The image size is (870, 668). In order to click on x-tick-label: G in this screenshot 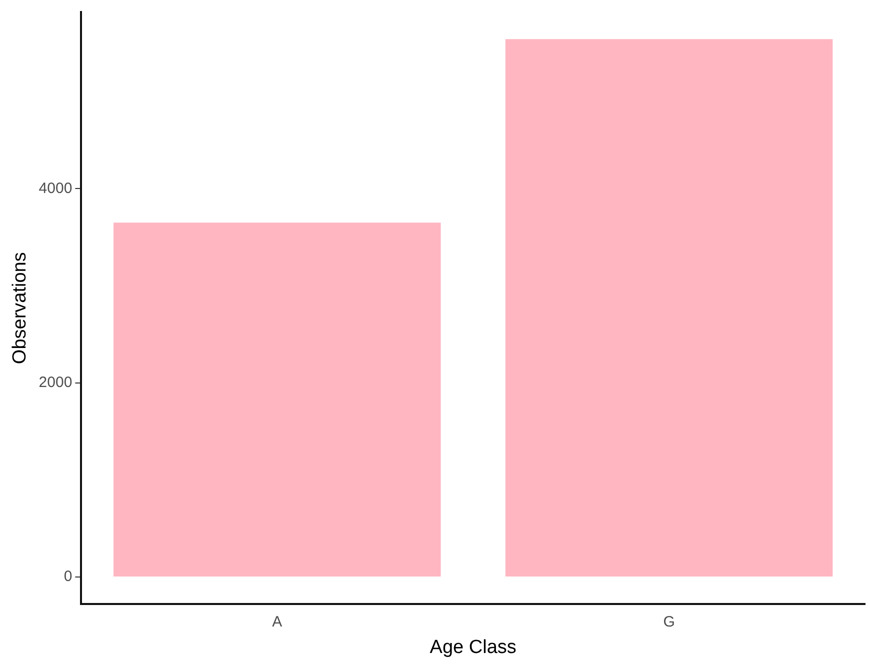, I will do `click(669, 621)`.